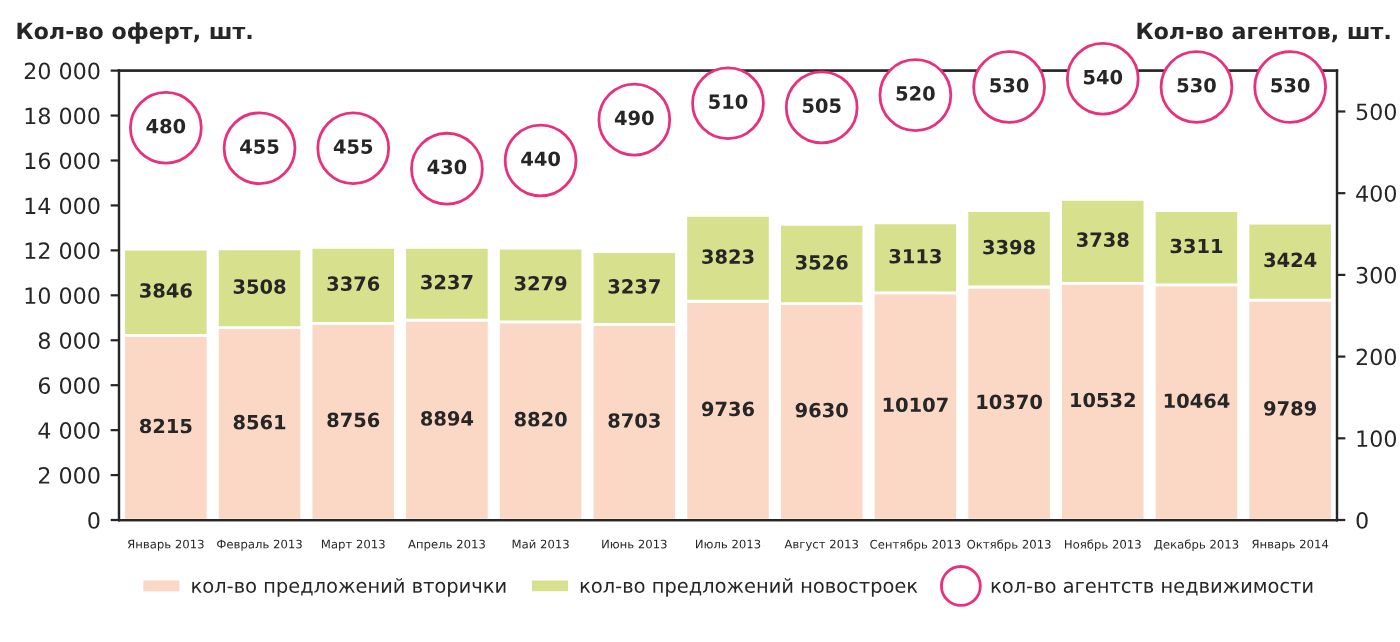 This screenshot has width=1400, height=642. Describe the element at coordinates (728, 256) in the screenshot. I see `data-label: 3823` at that location.